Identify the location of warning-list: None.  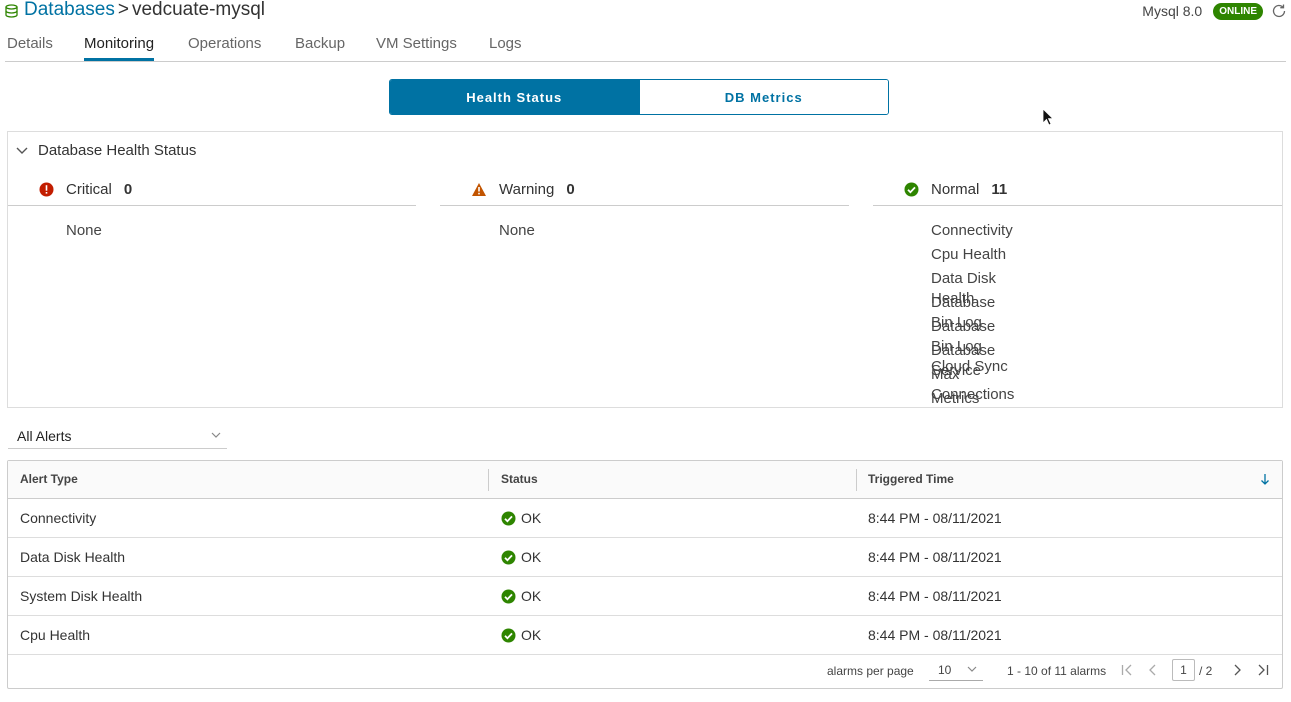
(517, 233).